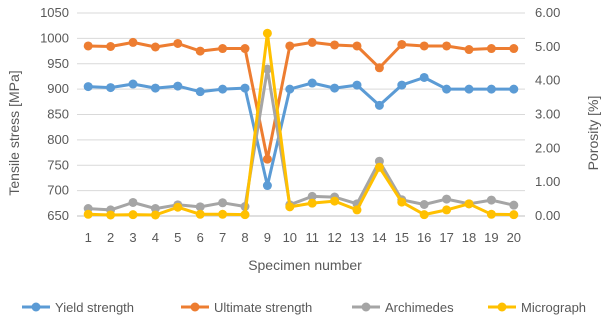 The width and height of the screenshot is (609, 323). I want to click on right-tick-label: 3.00, so click(547, 114).